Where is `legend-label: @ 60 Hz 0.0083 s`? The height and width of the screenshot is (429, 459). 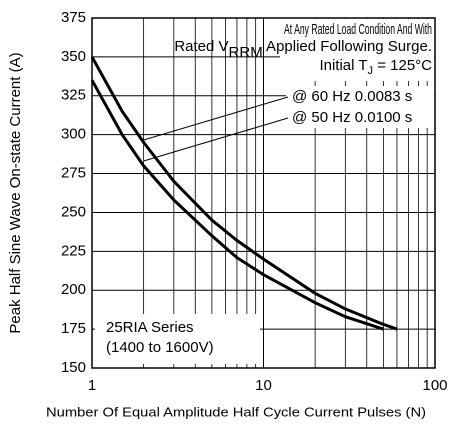
legend-label: @ 60 Hz 0.0083 s is located at coordinates (352, 96).